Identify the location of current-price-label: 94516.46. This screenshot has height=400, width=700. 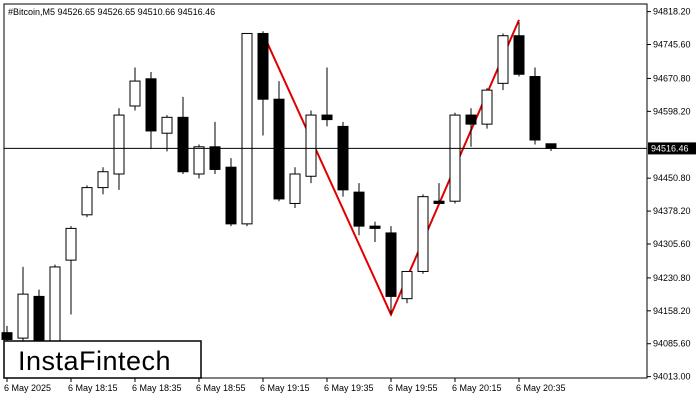
(670, 148).